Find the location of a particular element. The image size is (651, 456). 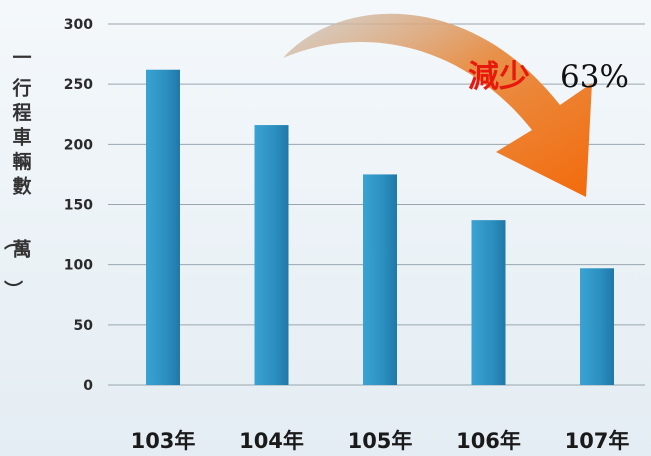

y-tick-label: 250 is located at coordinates (78, 85).